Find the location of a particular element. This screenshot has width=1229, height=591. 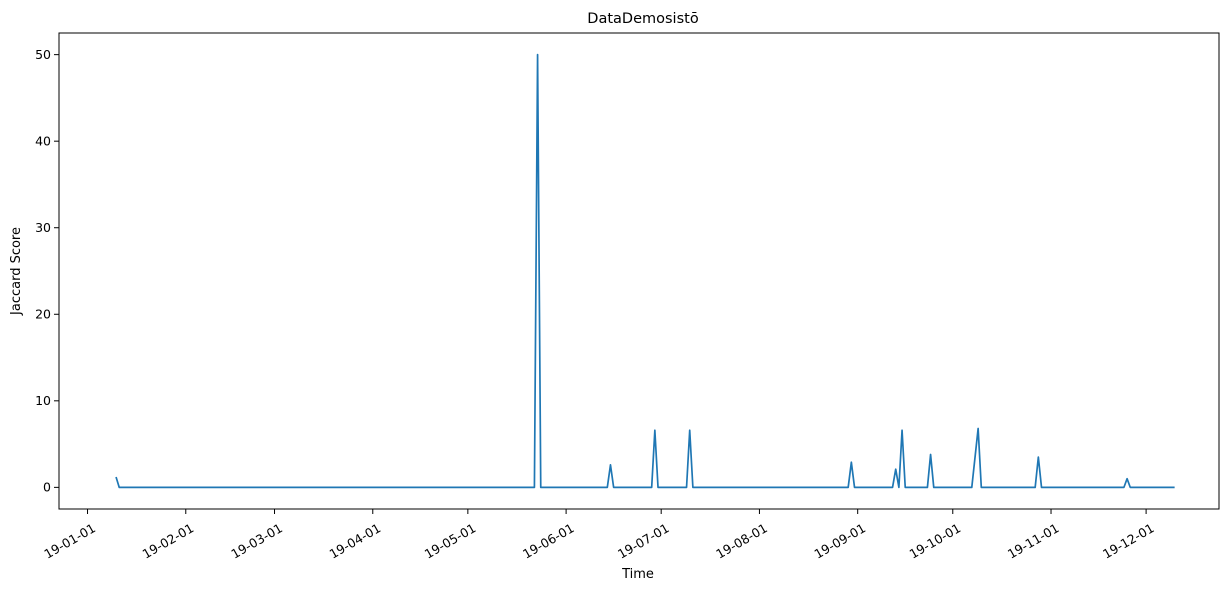

y-tick-label: 10 is located at coordinates (43, 400).